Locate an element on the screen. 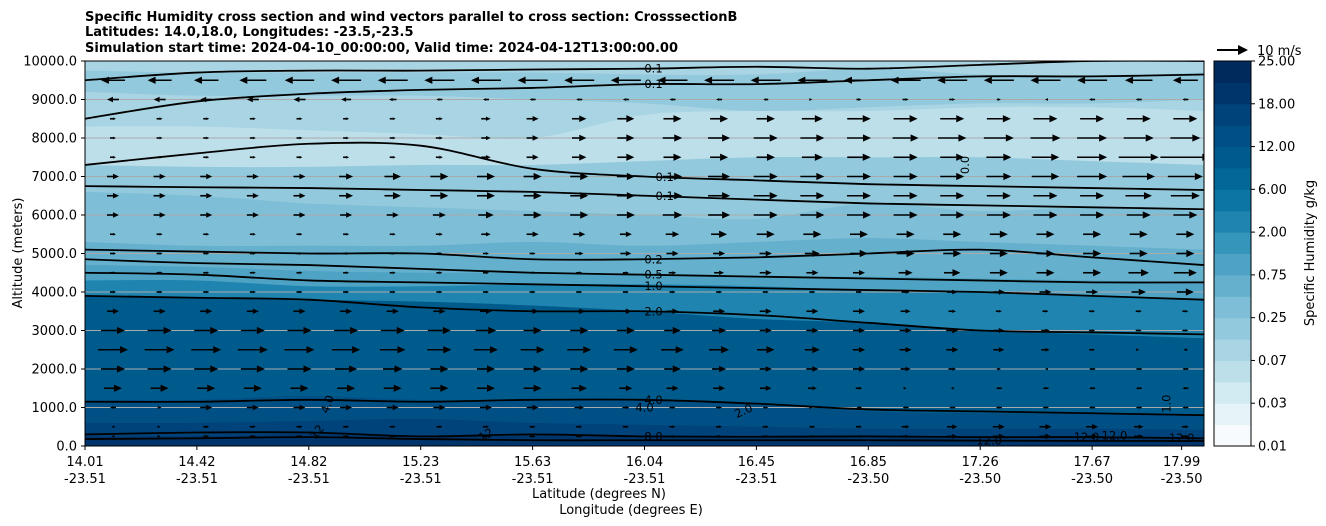  y-tick-label: 3000.0 is located at coordinates (55, 331).